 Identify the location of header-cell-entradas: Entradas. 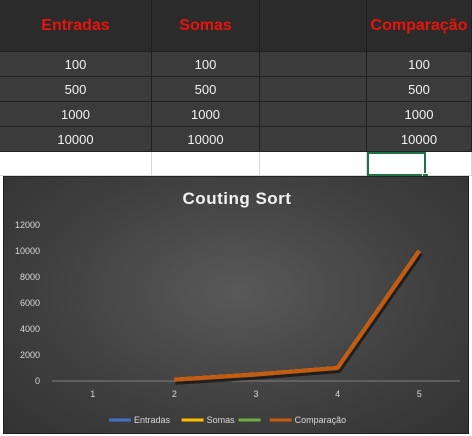
(76, 26).